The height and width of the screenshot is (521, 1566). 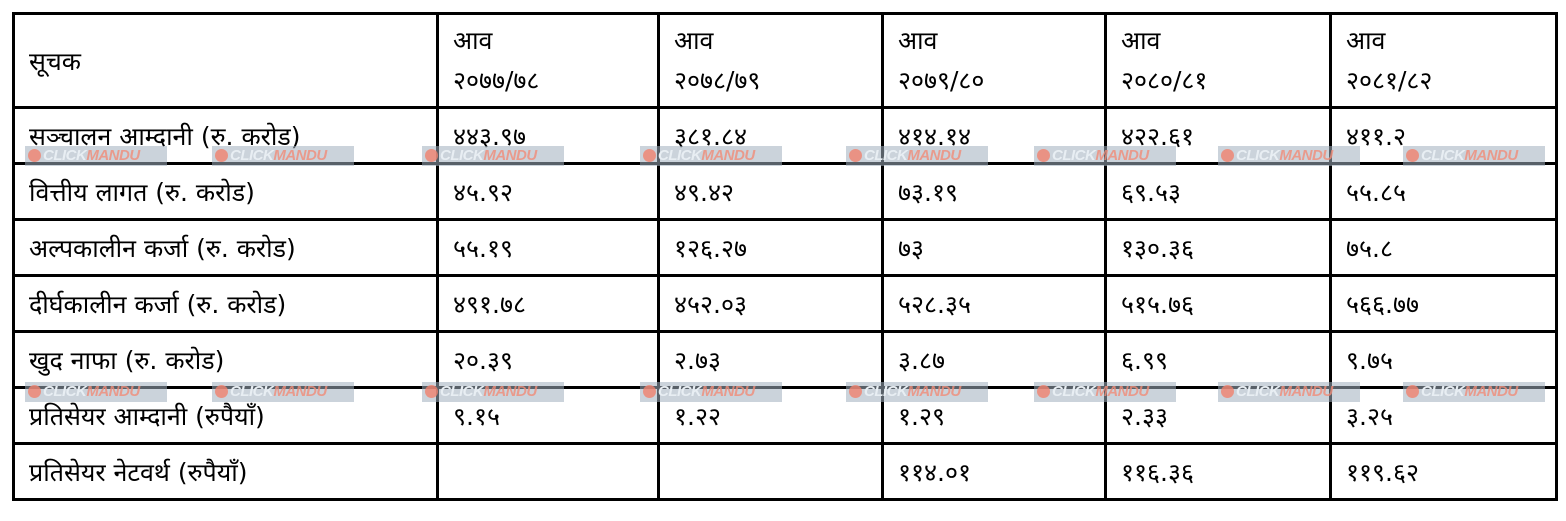 What do you see at coordinates (1218, 191) in the screenshot?
I see `value-cell: ६९.५३` at bounding box center [1218, 191].